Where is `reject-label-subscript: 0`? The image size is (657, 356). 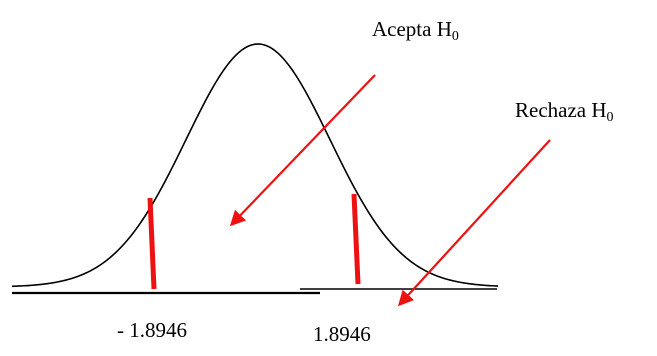
reject-label-subscript: 0 is located at coordinates (610, 117).